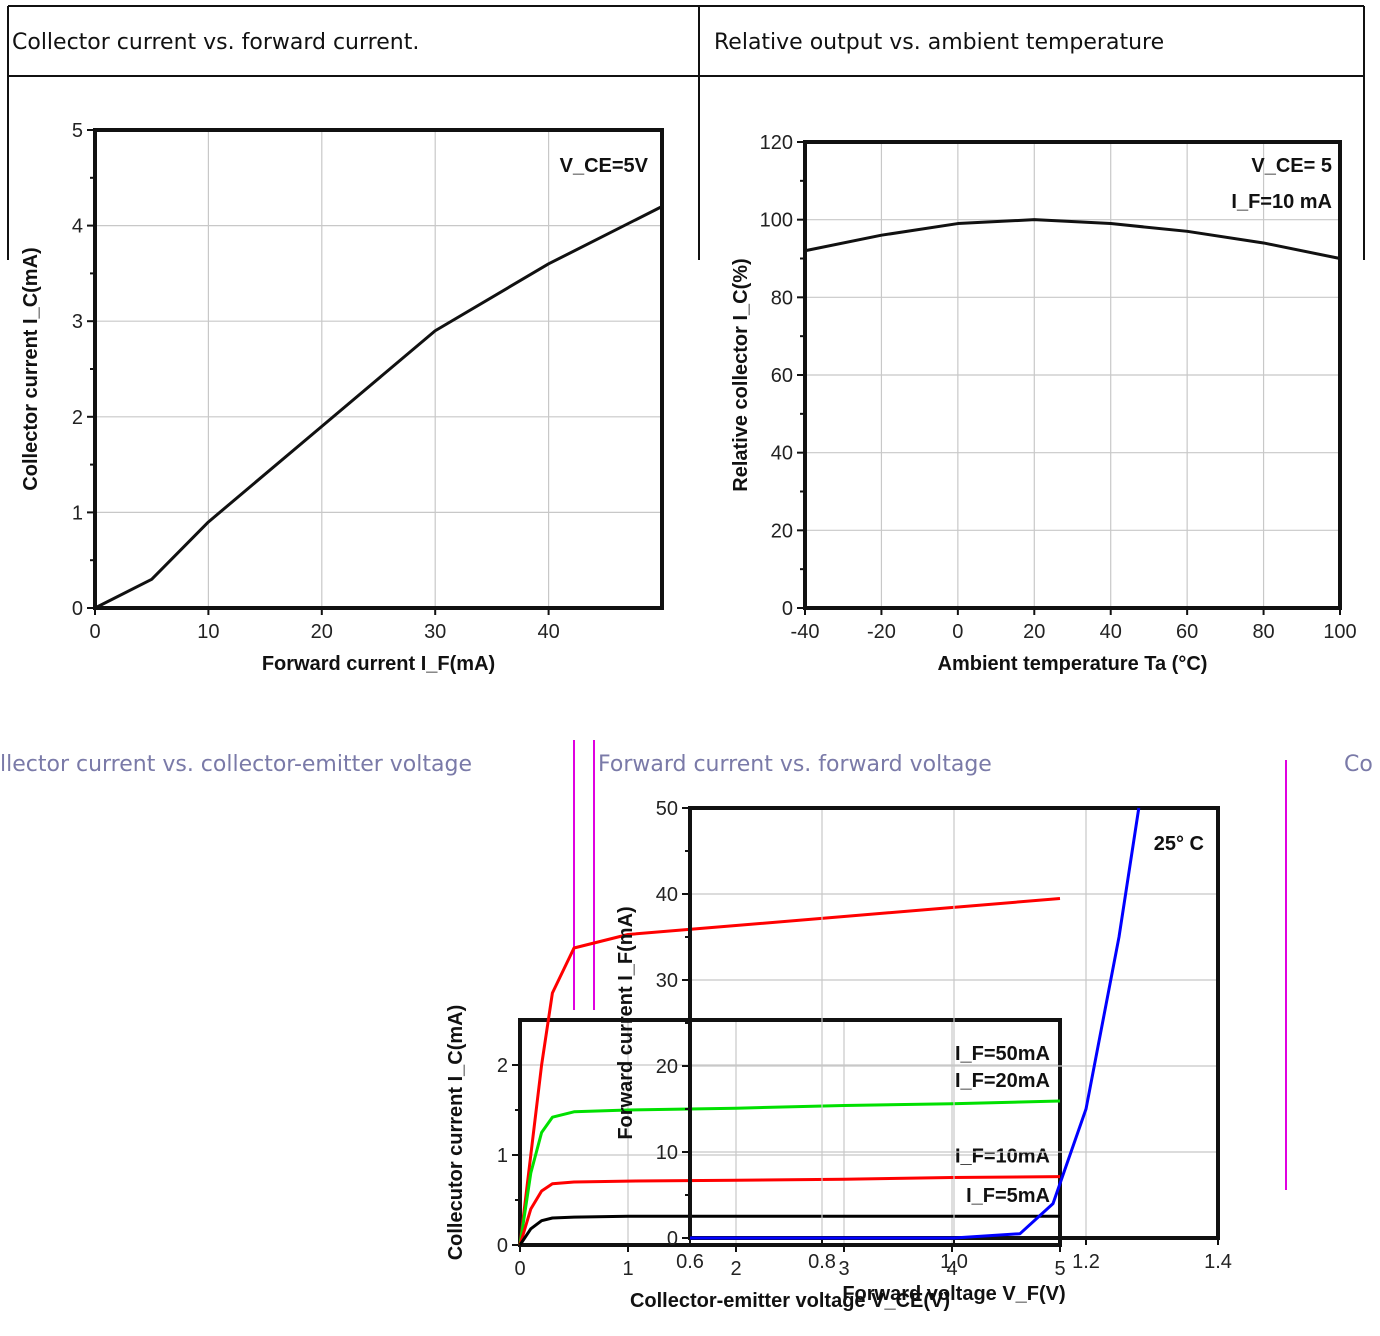 This screenshot has width=1380, height=1336. Describe the element at coordinates (77, 131) in the screenshot. I see `y-tick-label: 5` at that location.